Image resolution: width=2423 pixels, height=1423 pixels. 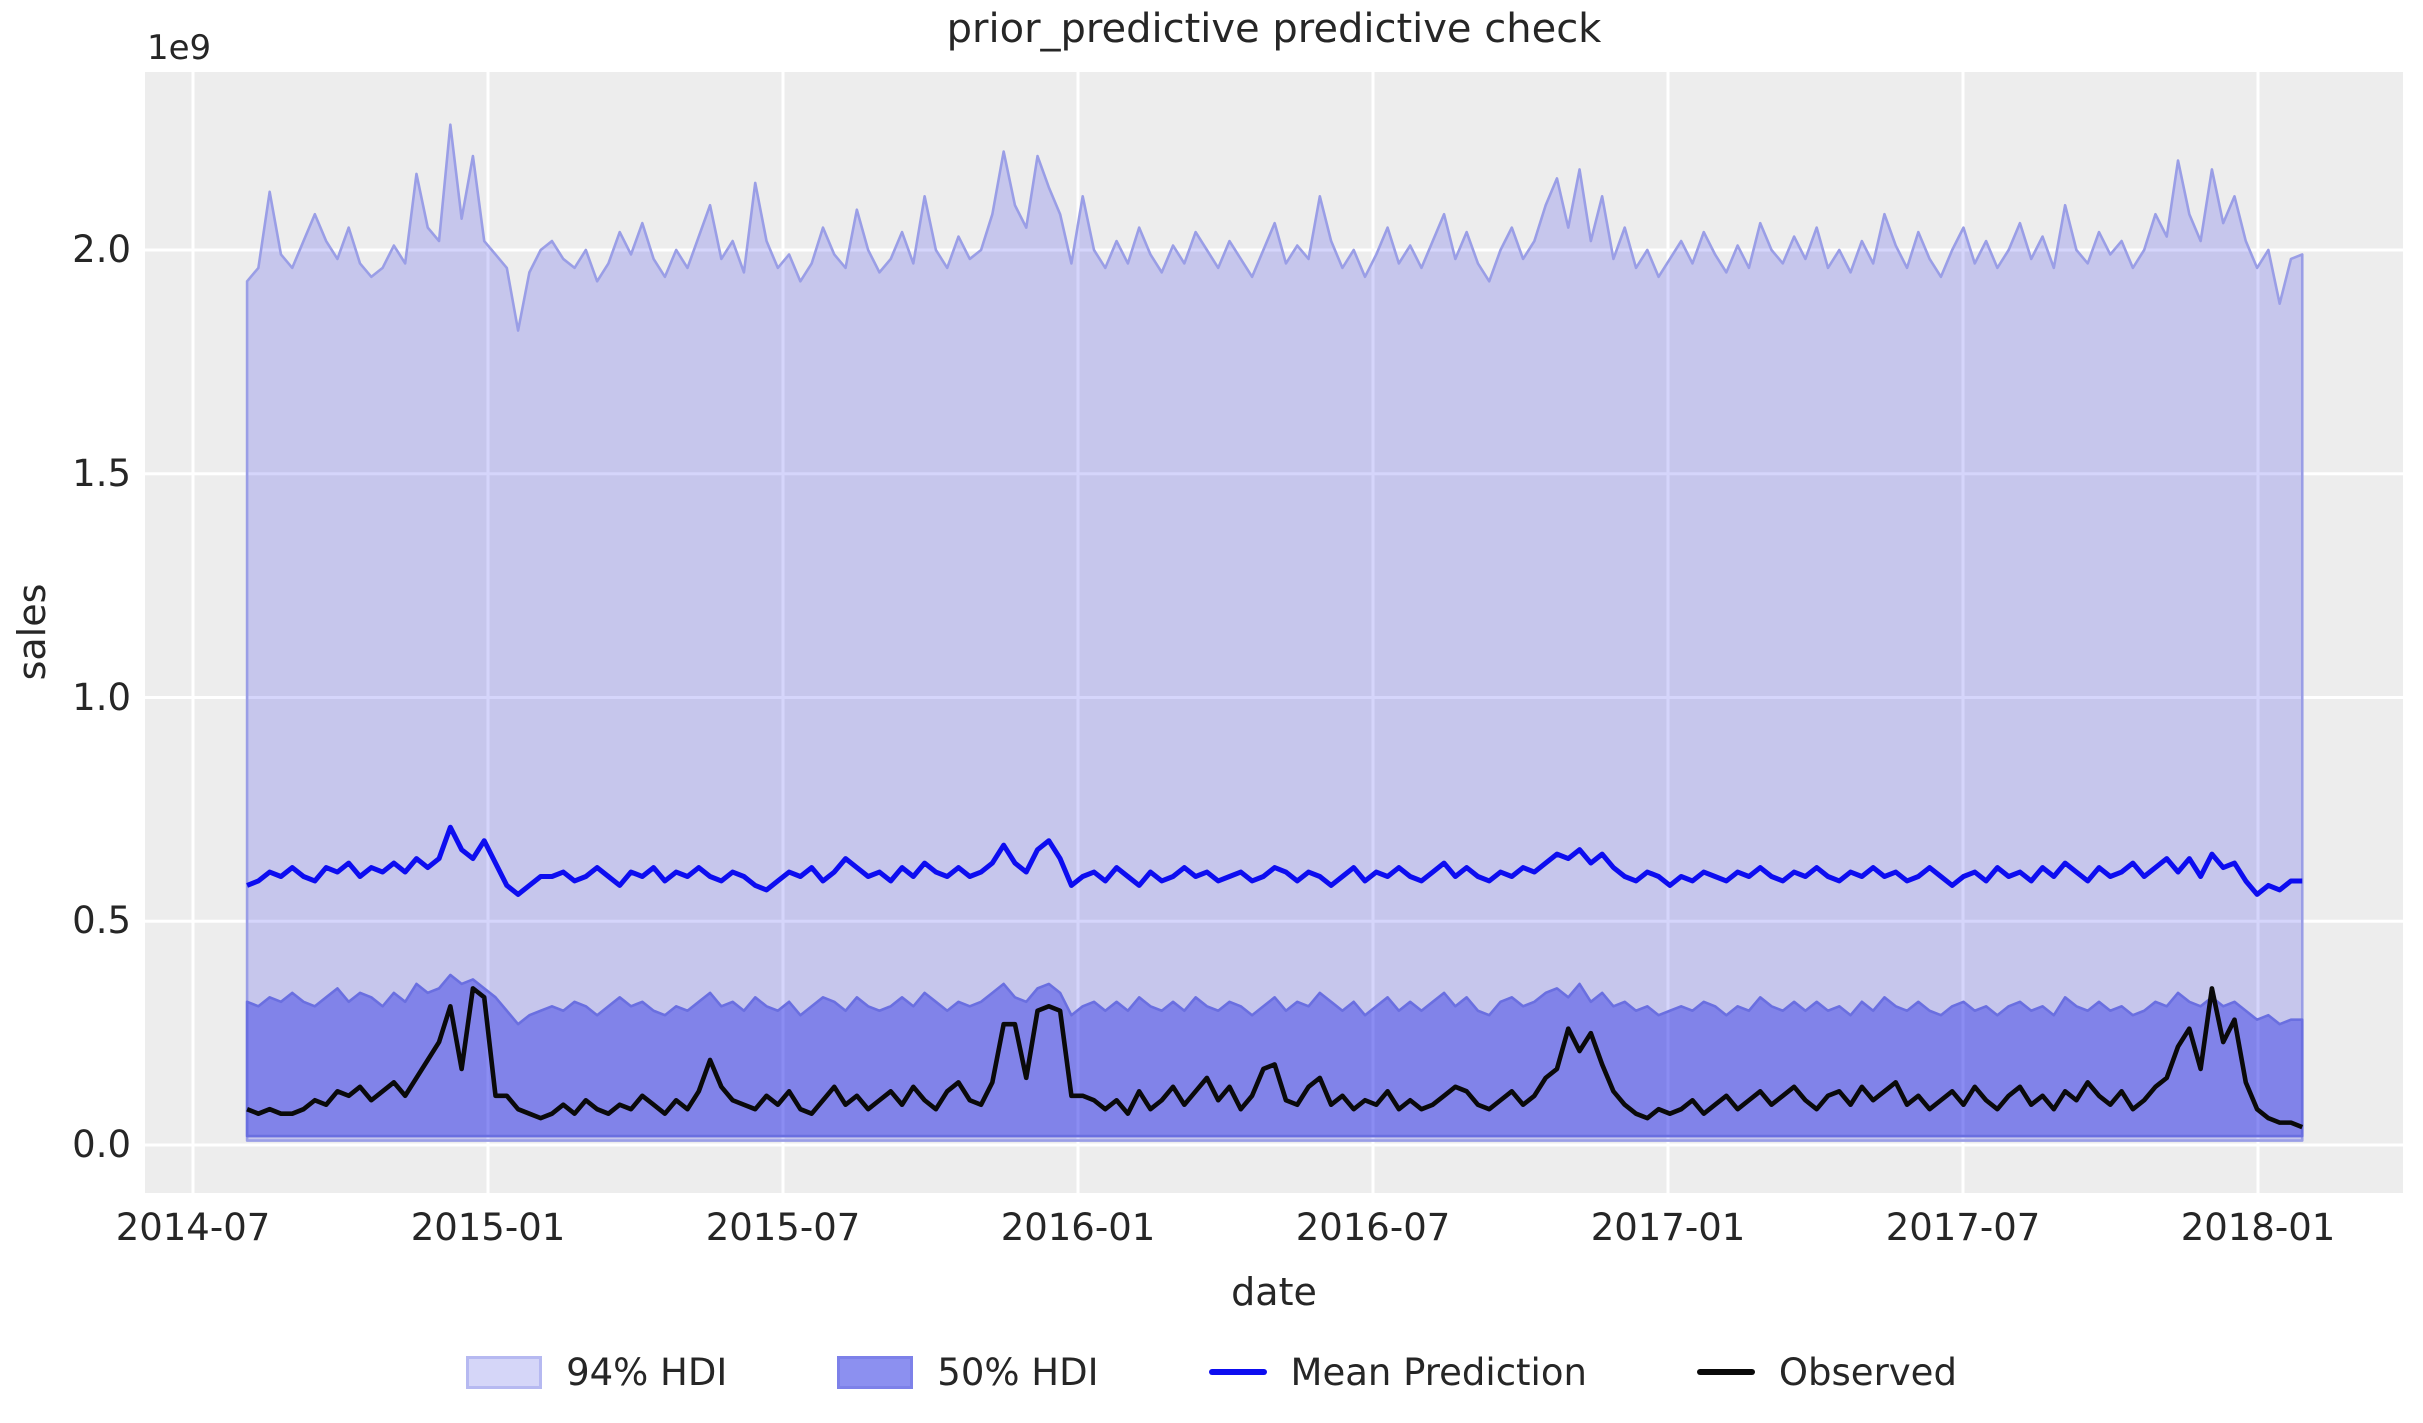 I want to click on legend-label-94-hdi: 94% HDI, so click(x=647, y=1372).